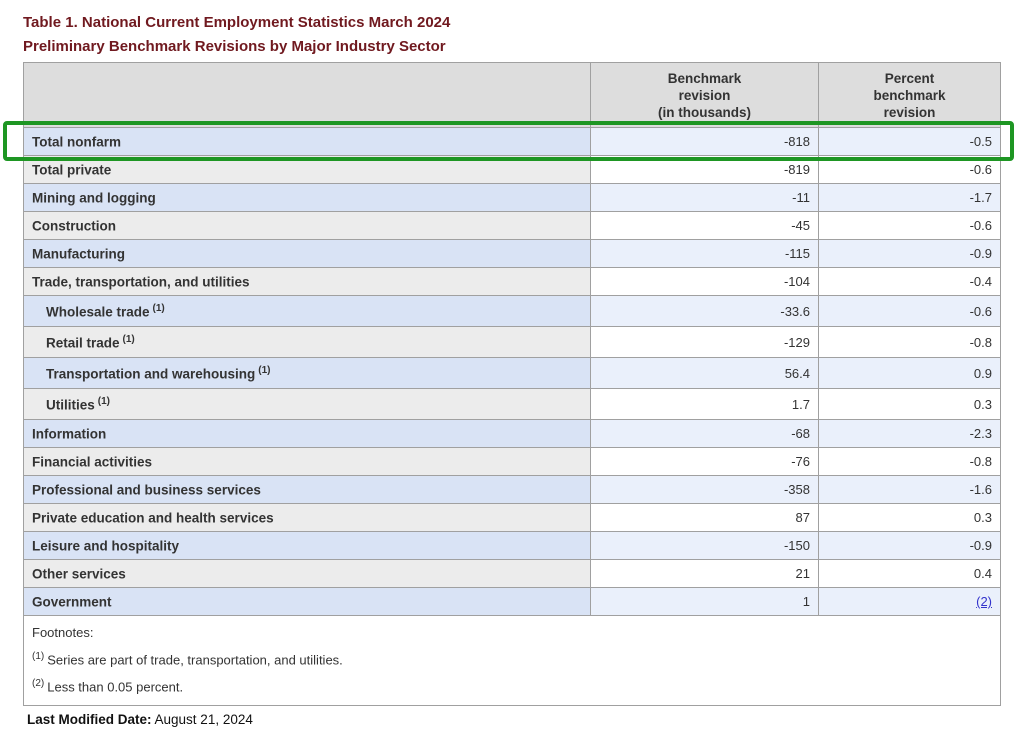  I want to click on table-row-total-nonfarm: Total nonfarm -818 -0.5, so click(512, 141).